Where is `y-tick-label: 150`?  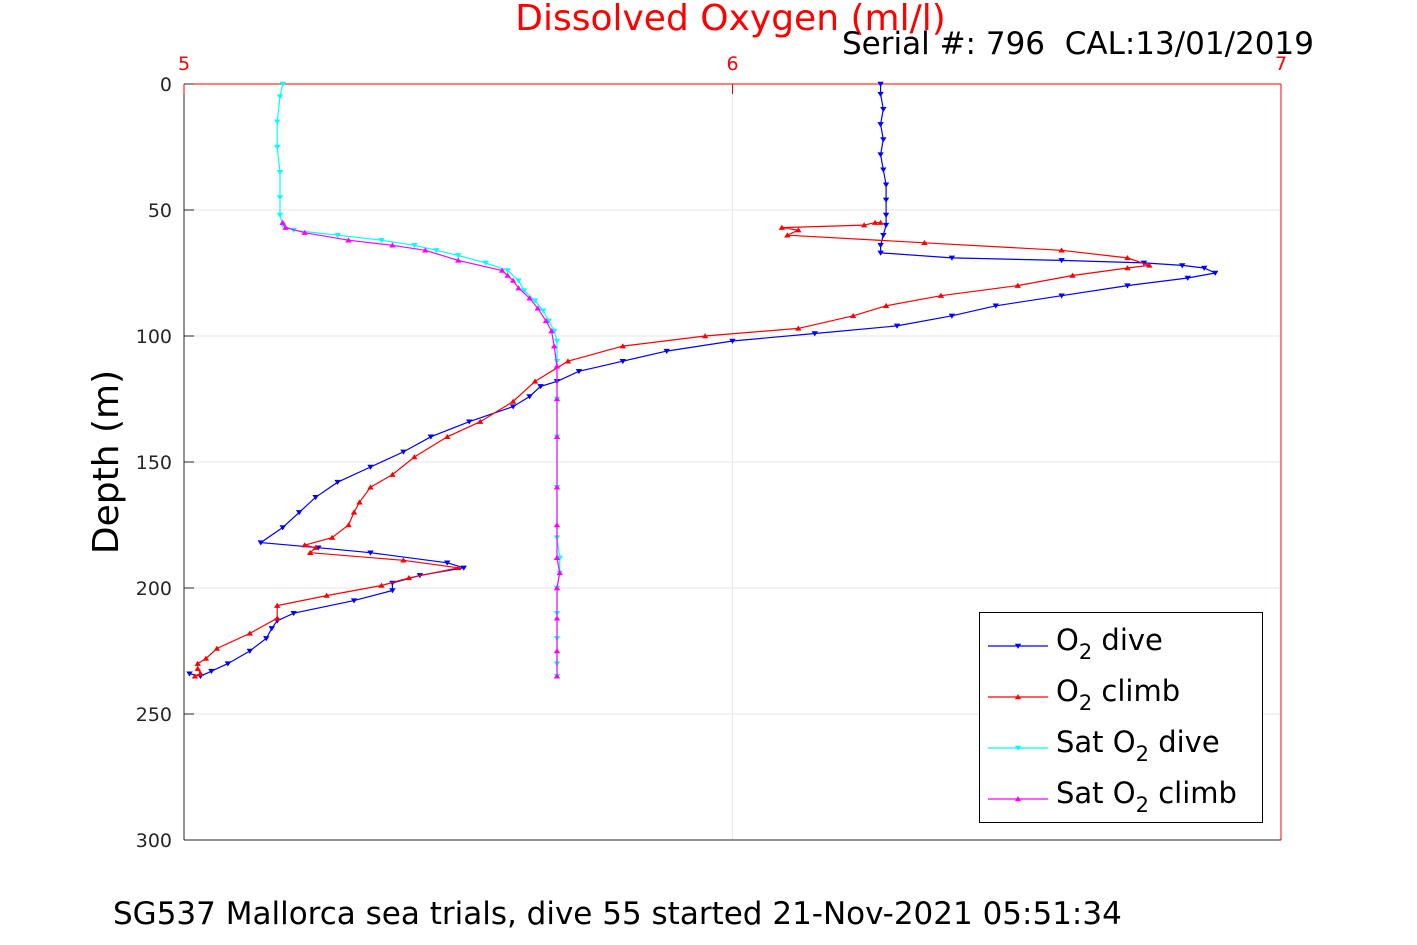
y-tick-label: 150 is located at coordinates (154, 463).